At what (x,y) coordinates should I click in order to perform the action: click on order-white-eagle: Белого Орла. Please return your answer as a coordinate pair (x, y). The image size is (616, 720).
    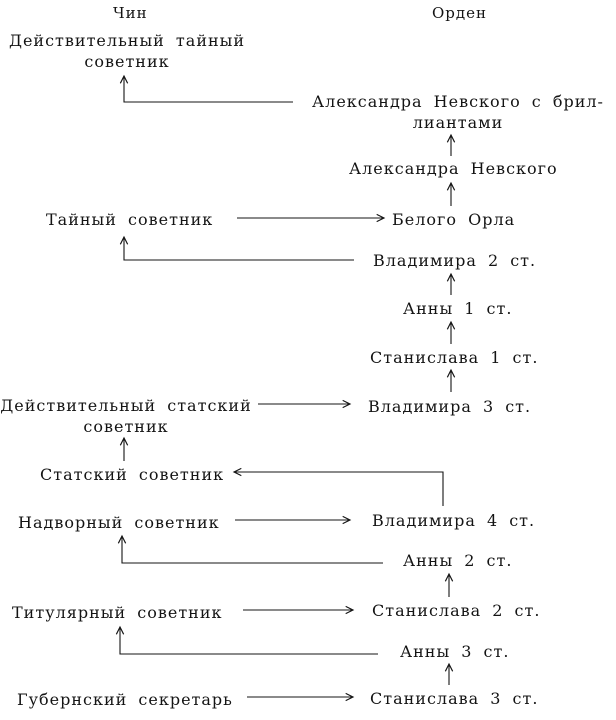
    Looking at the image, I should click on (454, 219).